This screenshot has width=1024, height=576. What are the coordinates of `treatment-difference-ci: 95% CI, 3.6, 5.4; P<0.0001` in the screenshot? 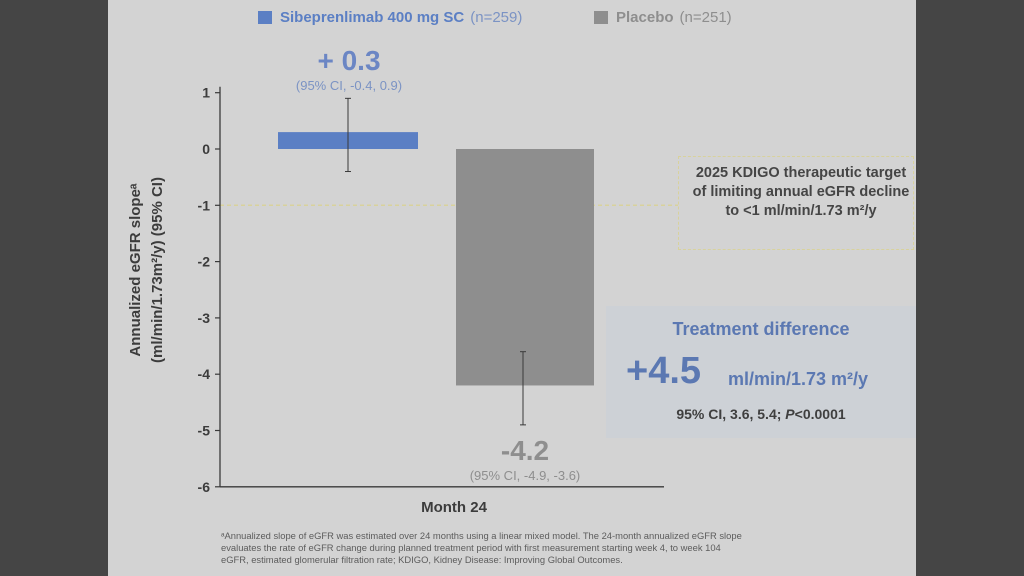 It's located at (761, 414).